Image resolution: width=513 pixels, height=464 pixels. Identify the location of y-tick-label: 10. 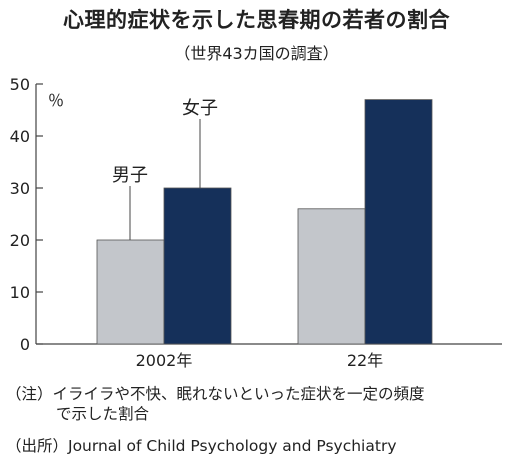
(20, 292).